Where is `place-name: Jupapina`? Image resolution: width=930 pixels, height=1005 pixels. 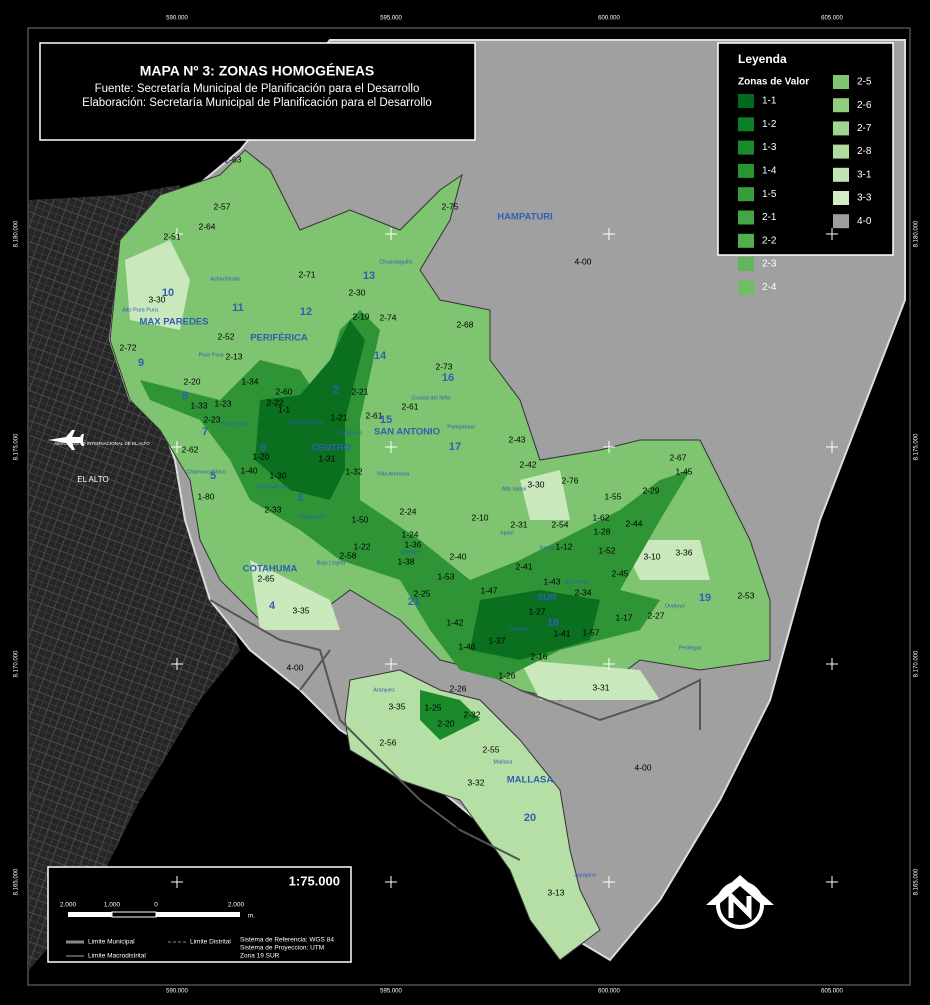
place-name: Jupapina is located at coordinates (585, 875).